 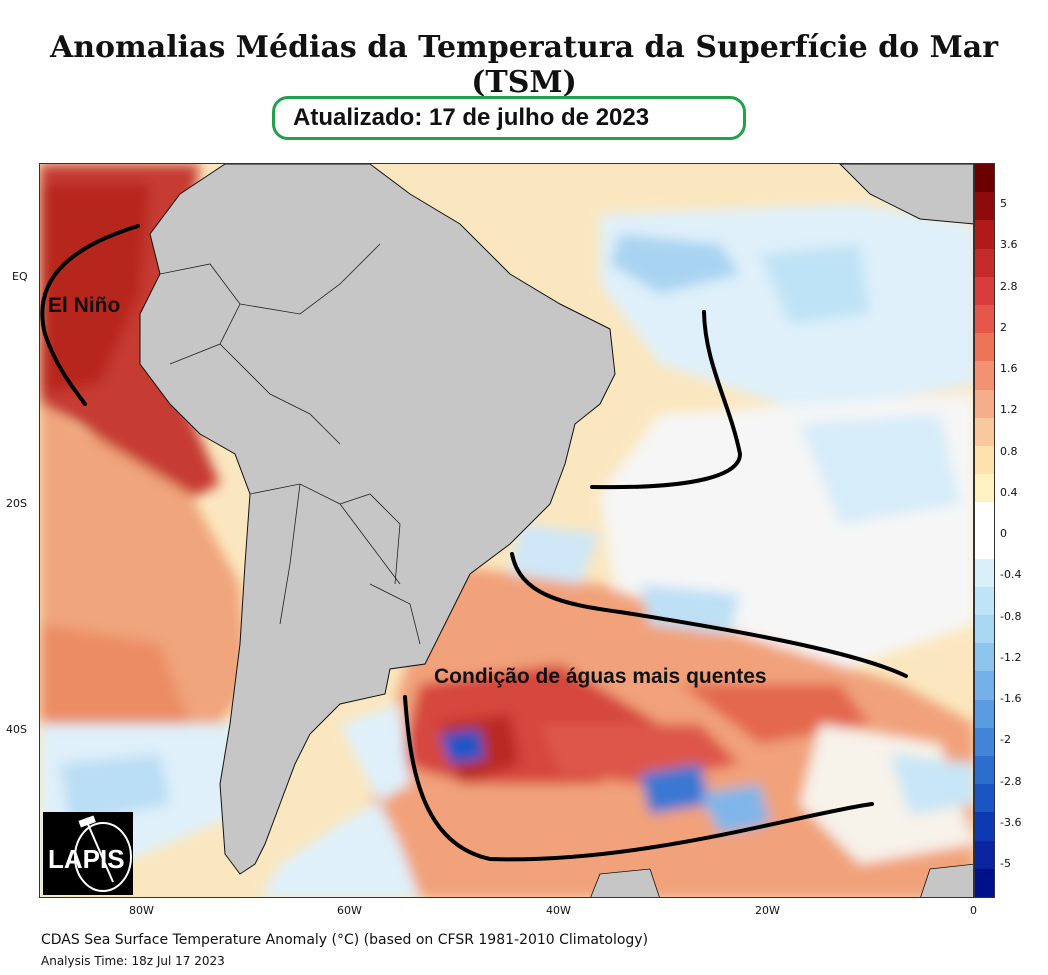 What do you see at coordinates (1011, 822) in the screenshot?
I see `colorbar-label: -3.6` at bounding box center [1011, 822].